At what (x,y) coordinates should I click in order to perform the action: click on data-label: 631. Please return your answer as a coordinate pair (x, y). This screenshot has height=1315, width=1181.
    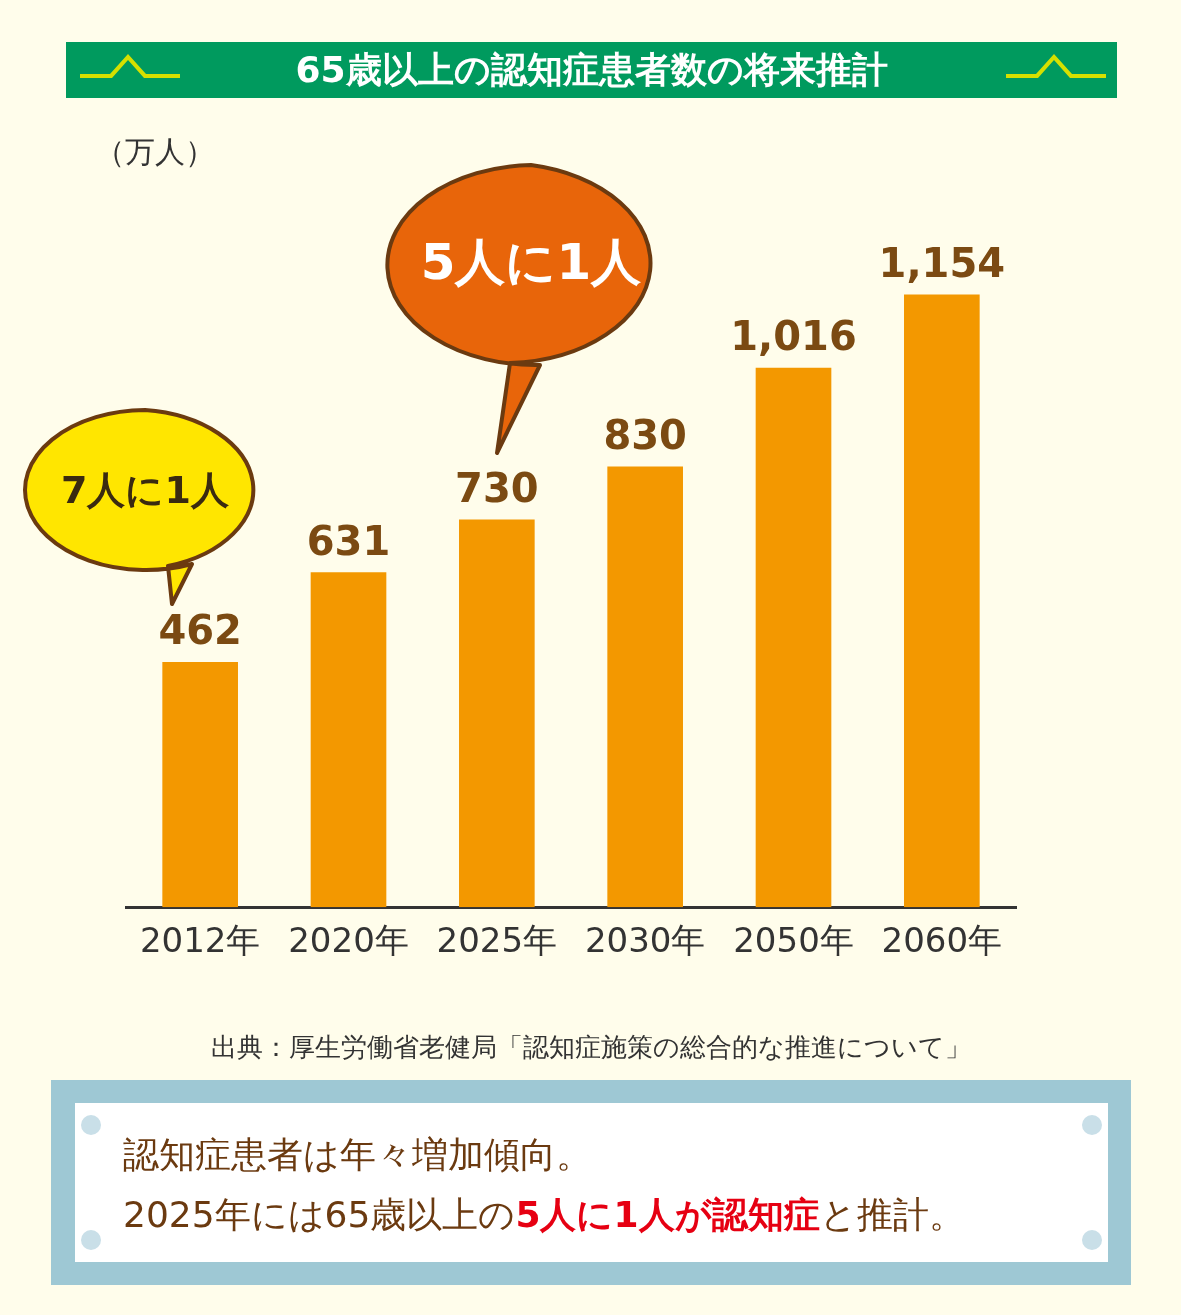
    Looking at the image, I should click on (348, 540).